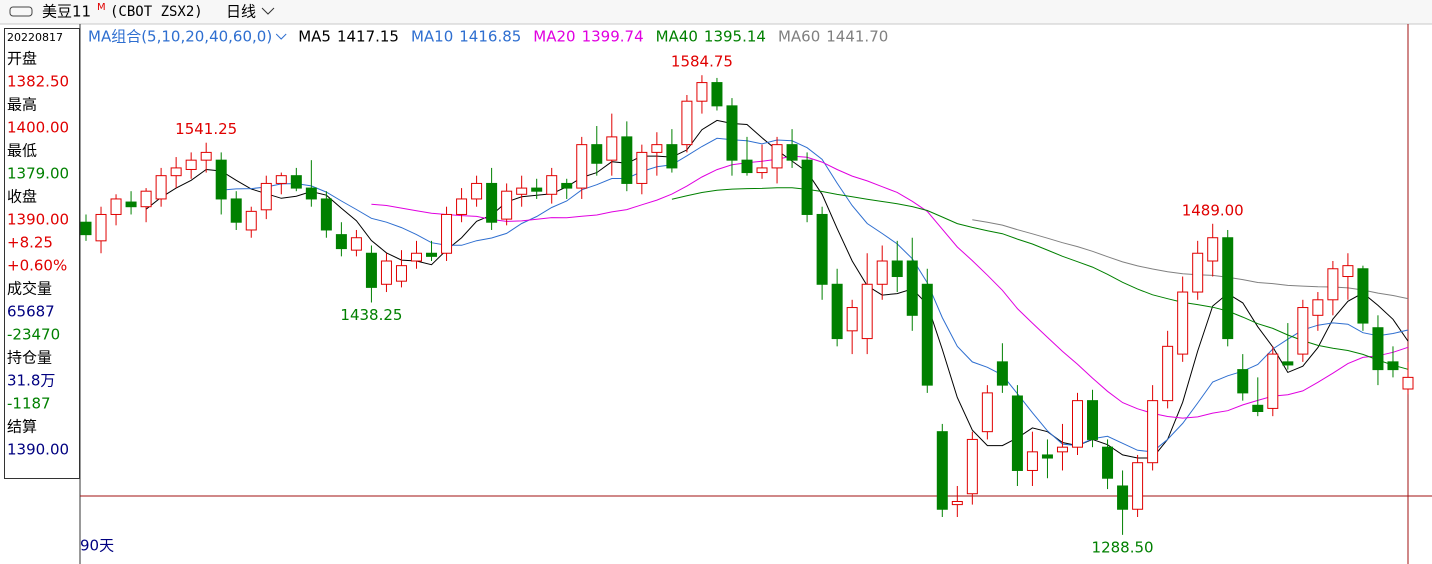 This screenshot has height=564, width=1432. Describe the element at coordinates (31, 381) in the screenshot. I see `info-value: 31.8万` at that location.